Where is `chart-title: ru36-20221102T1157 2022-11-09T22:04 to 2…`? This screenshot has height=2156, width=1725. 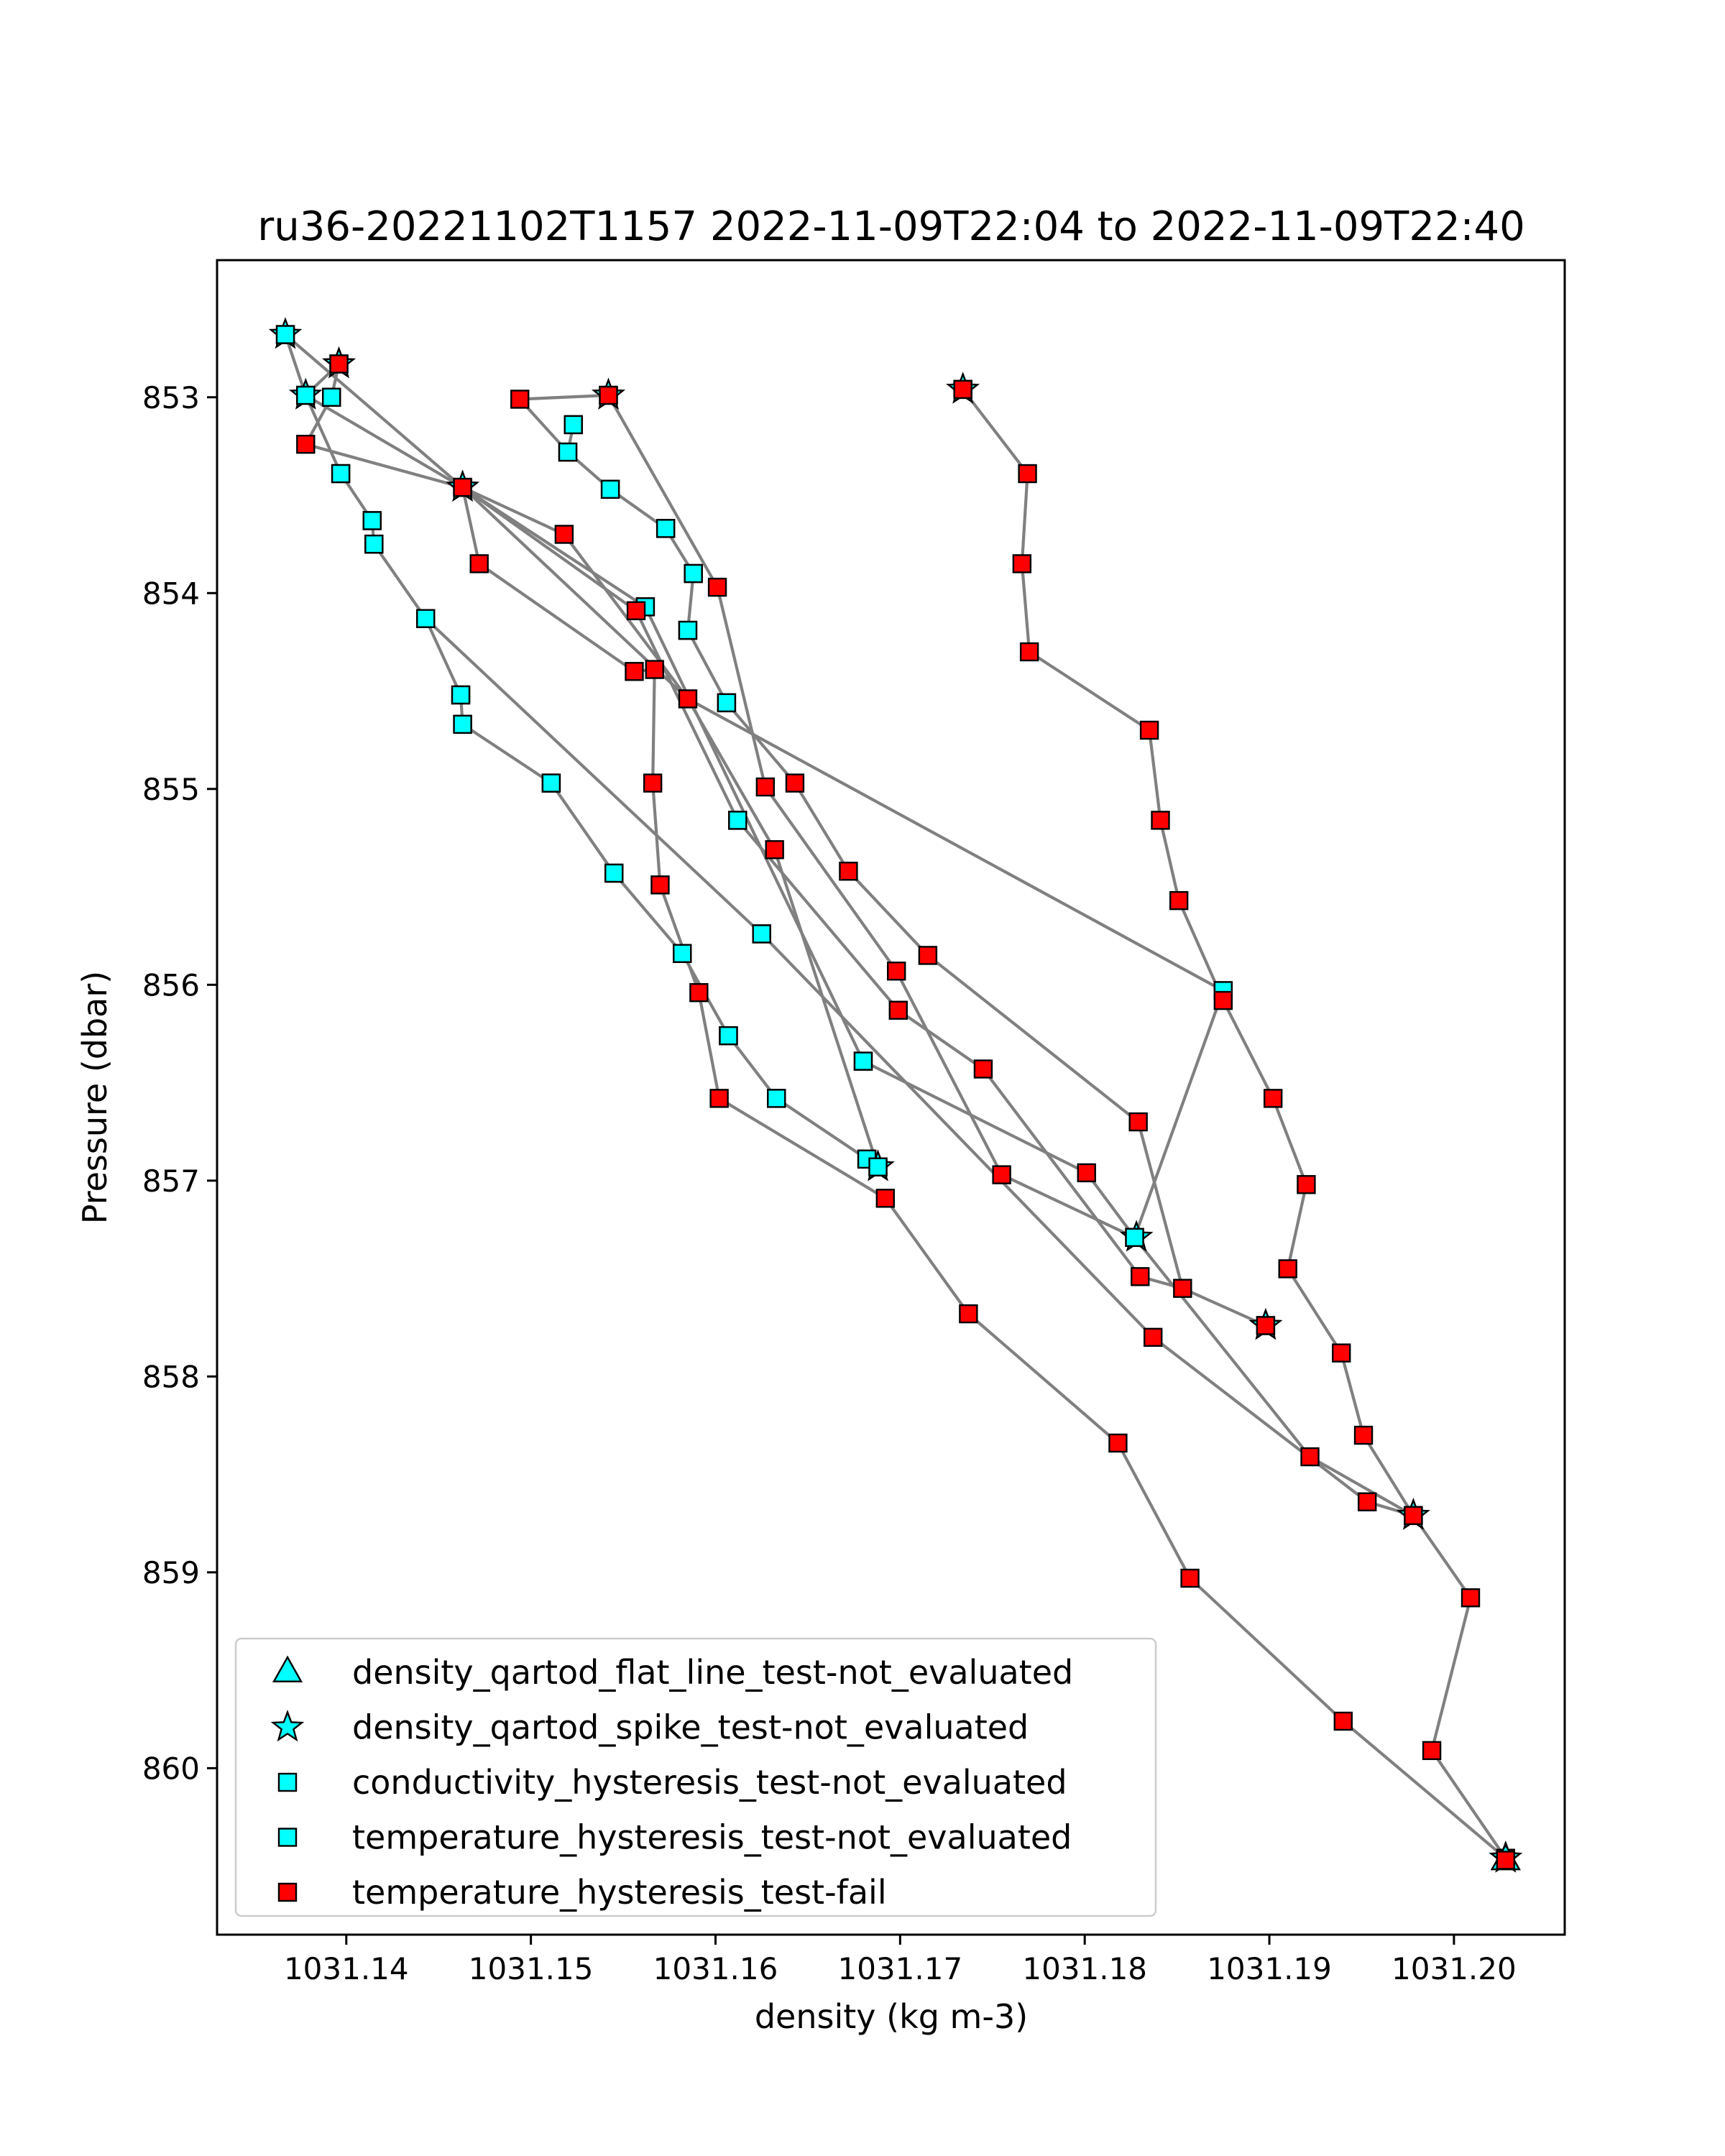 chart-title: ru36-20221102T1157 2022-11-09T22:04 to 2… is located at coordinates (890, 227).